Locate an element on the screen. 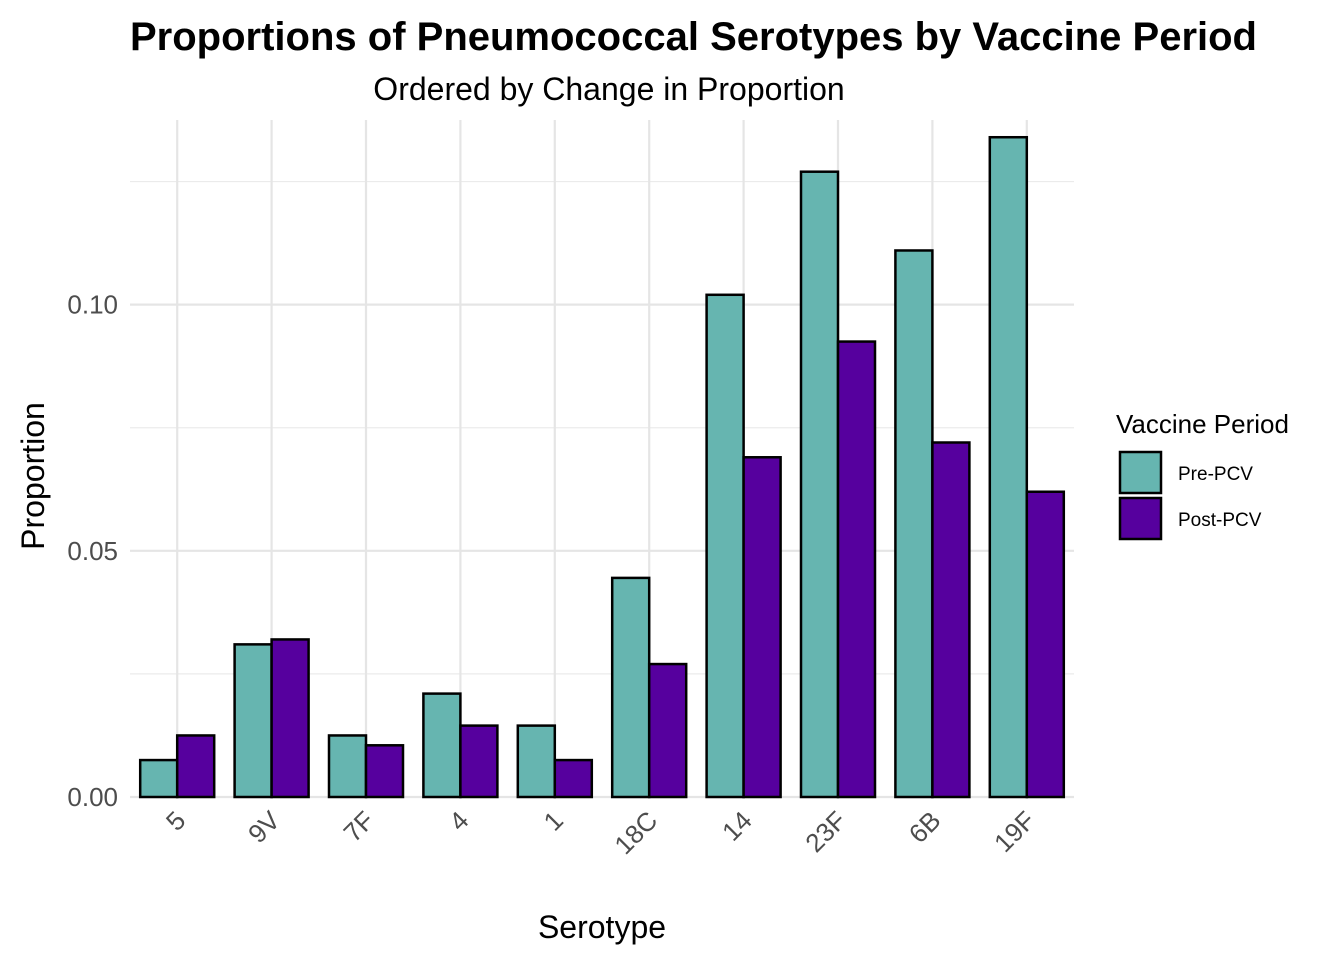 This screenshot has width=1344, height=960. bar-pre-pcv-23f is located at coordinates (819, 484).